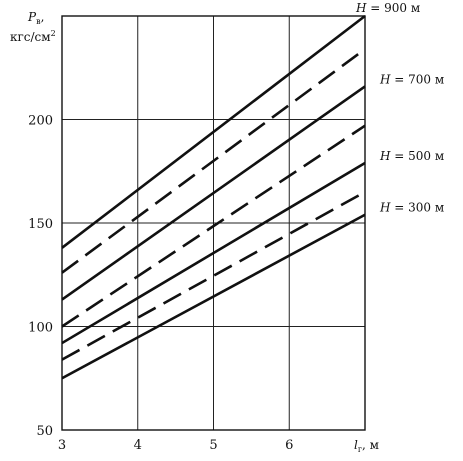 This screenshot has height=461, width=463. Describe the element at coordinates (176, 445) in the screenshot. I see `x-tick-labels: 3 4 5 6` at that location.